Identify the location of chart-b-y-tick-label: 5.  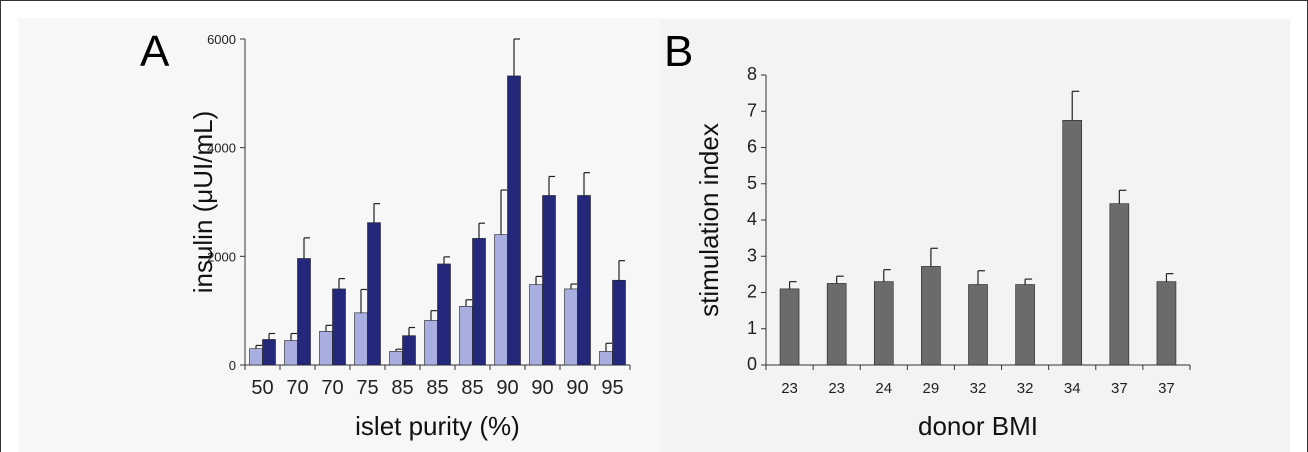
(752, 183).